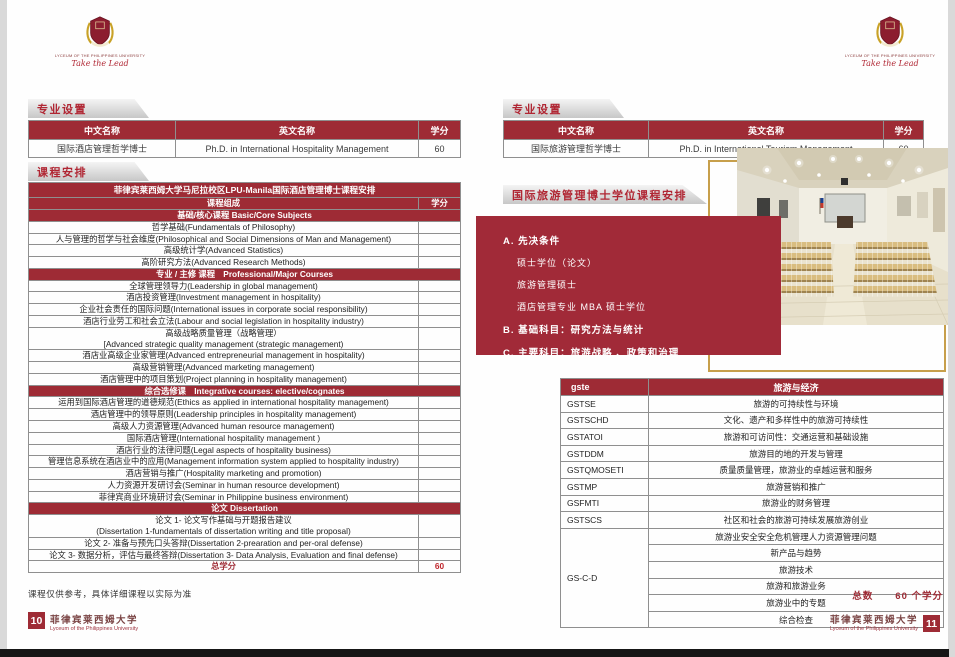 The height and width of the screenshot is (657, 955). Describe the element at coordinates (244, 509) in the screenshot. I see `course-section-row: 论文 Dissertation` at that location.